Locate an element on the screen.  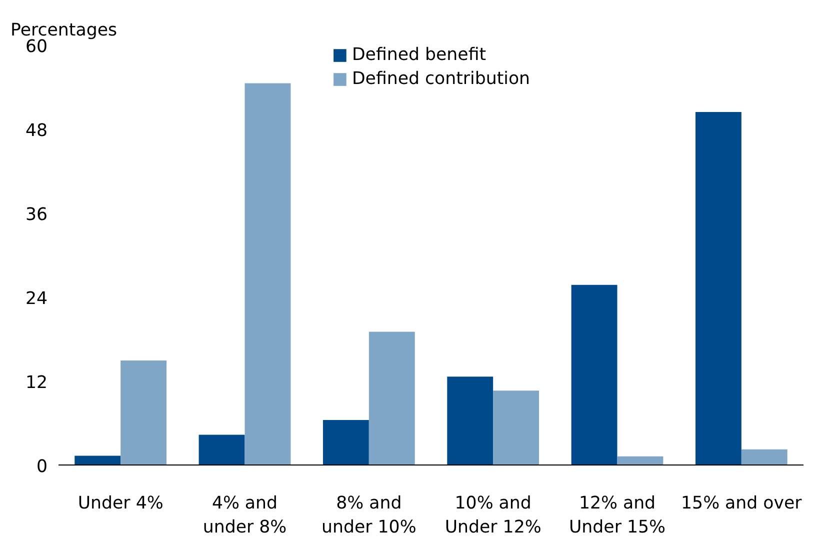
y-tick-label: 24 is located at coordinates (36, 299).